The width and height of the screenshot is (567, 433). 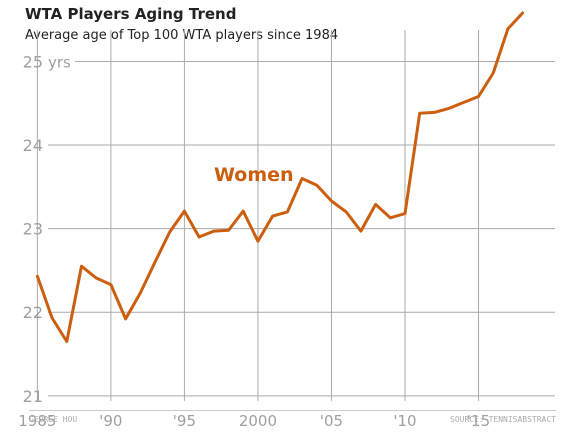 What do you see at coordinates (404, 421) in the screenshot?
I see `x-tick-label: '10` at bounding box center [404, 421].